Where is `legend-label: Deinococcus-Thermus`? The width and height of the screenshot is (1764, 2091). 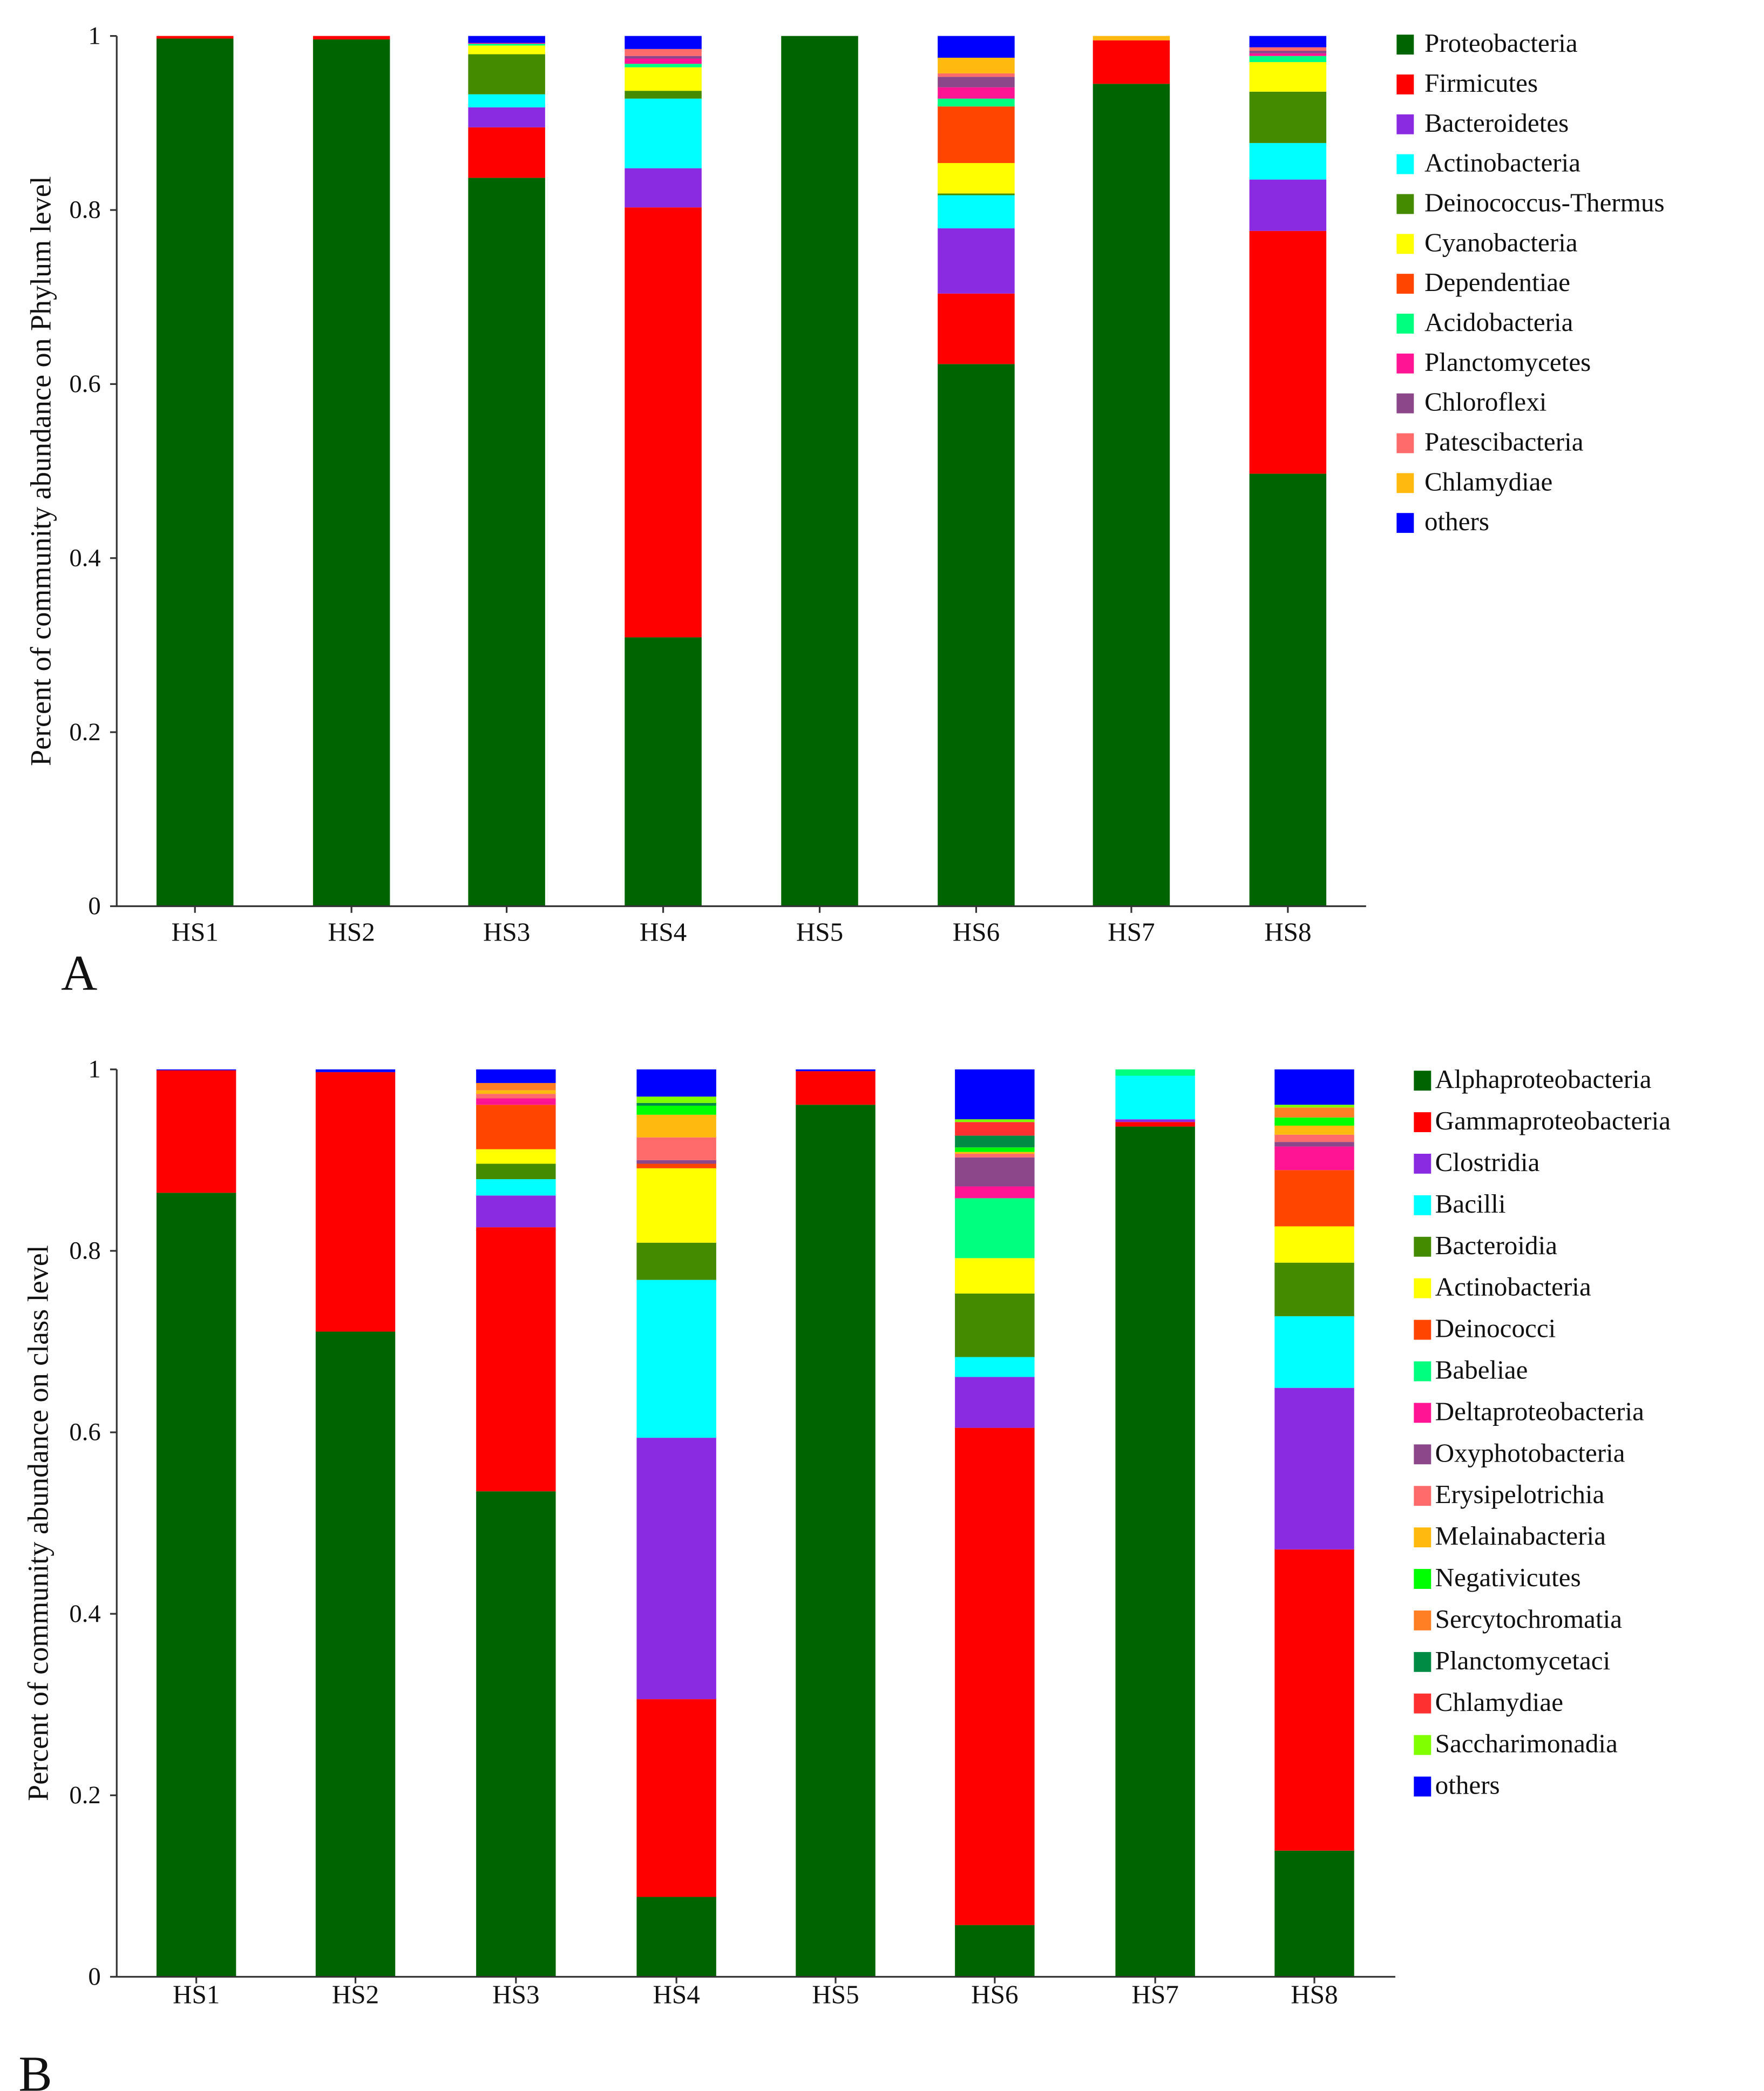 legend-label: Deinococcus-Thermus is located at coordinates (1544, 202).